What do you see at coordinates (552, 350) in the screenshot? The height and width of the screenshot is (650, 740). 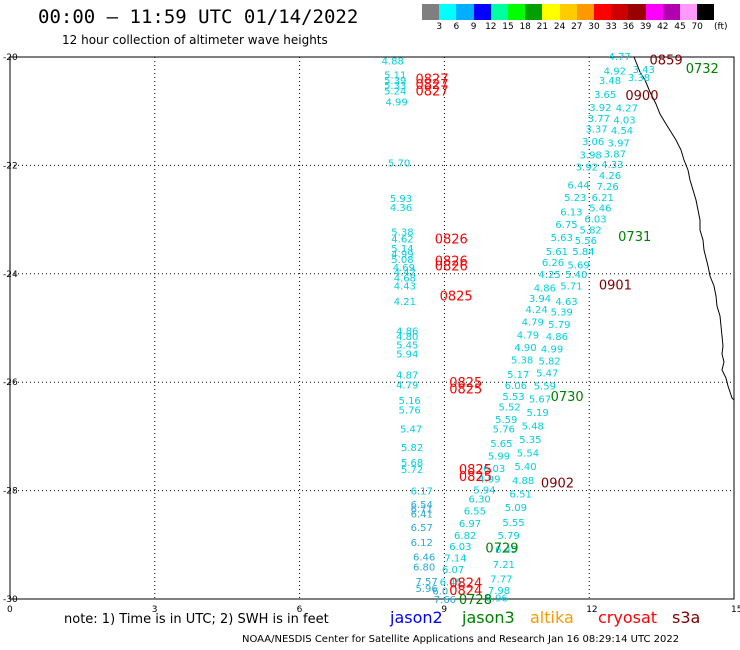 I see `swh-value: 4.99` at bounding box center [552, 350].